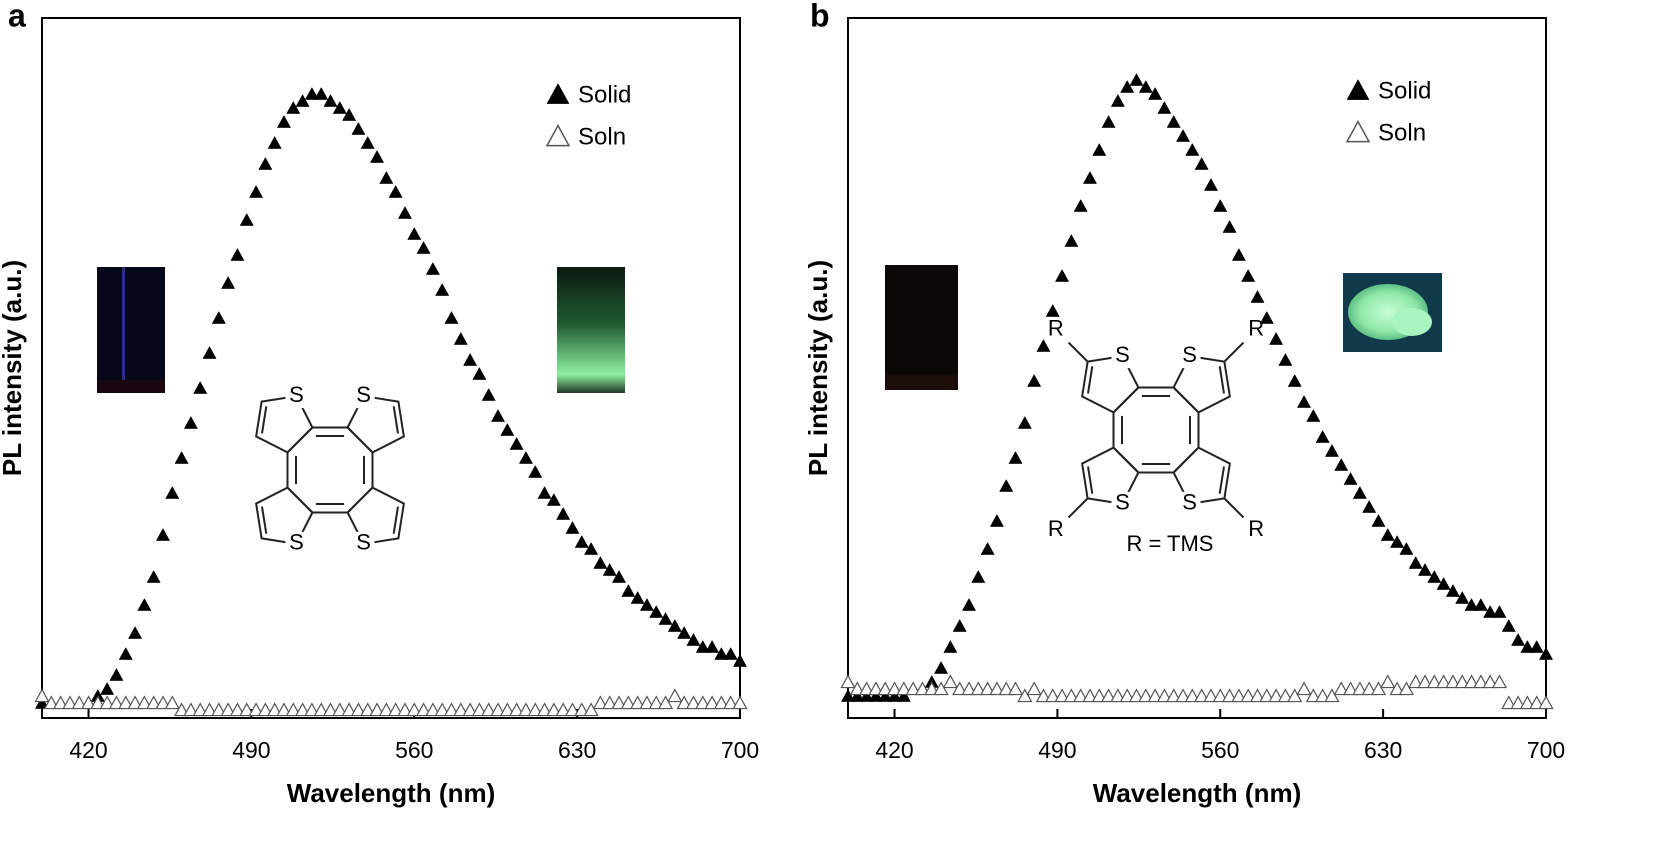 Image resolution: width=1658 pixels, height=861 pixels. I want to click on y-axis-label: PL intensity (a.u.), so click(818, 368).